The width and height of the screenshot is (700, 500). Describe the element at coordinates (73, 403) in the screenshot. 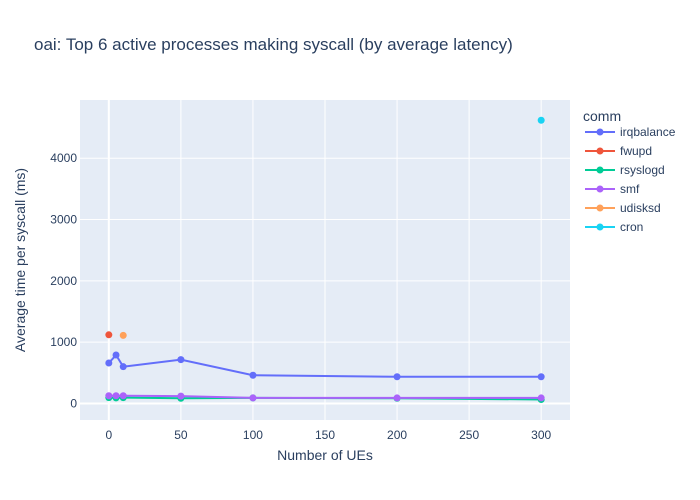

I see `y-tick-label: 0` at that location.